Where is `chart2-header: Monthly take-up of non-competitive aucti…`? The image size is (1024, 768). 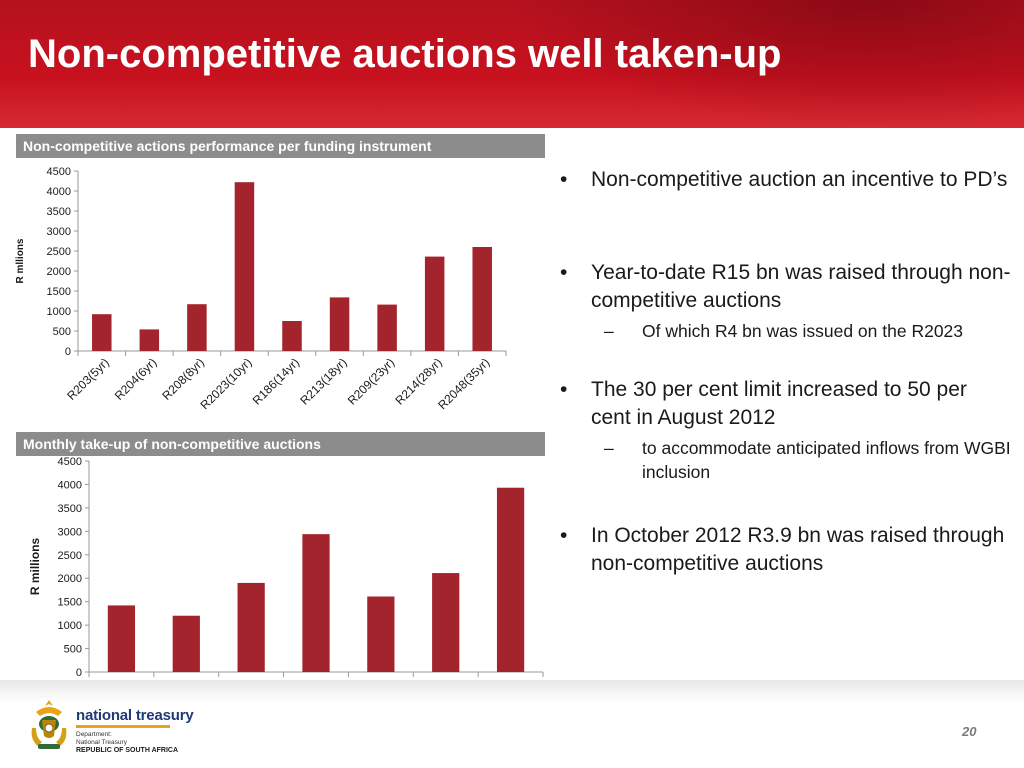
chart2-header: Monthly take-up of non-competitive aucti… is located at coordinates (280, 444).